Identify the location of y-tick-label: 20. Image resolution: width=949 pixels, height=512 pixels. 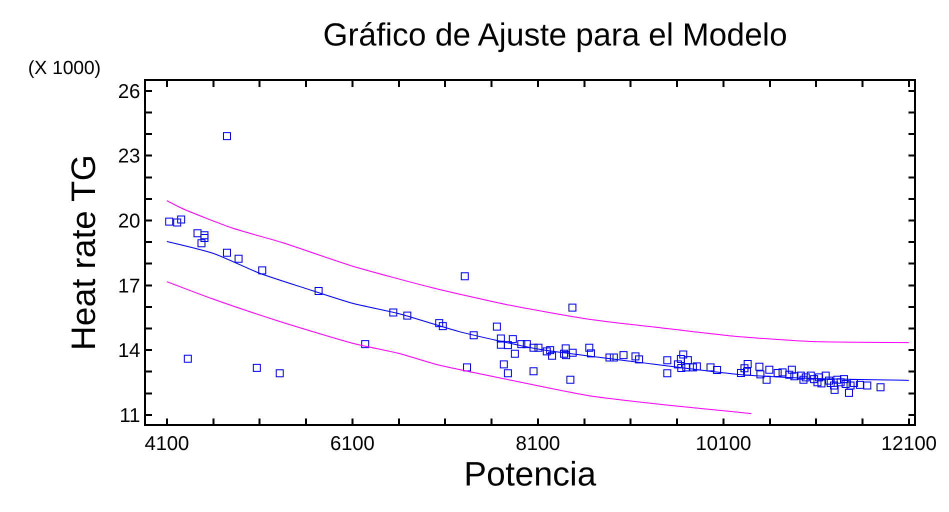
(129, 221).